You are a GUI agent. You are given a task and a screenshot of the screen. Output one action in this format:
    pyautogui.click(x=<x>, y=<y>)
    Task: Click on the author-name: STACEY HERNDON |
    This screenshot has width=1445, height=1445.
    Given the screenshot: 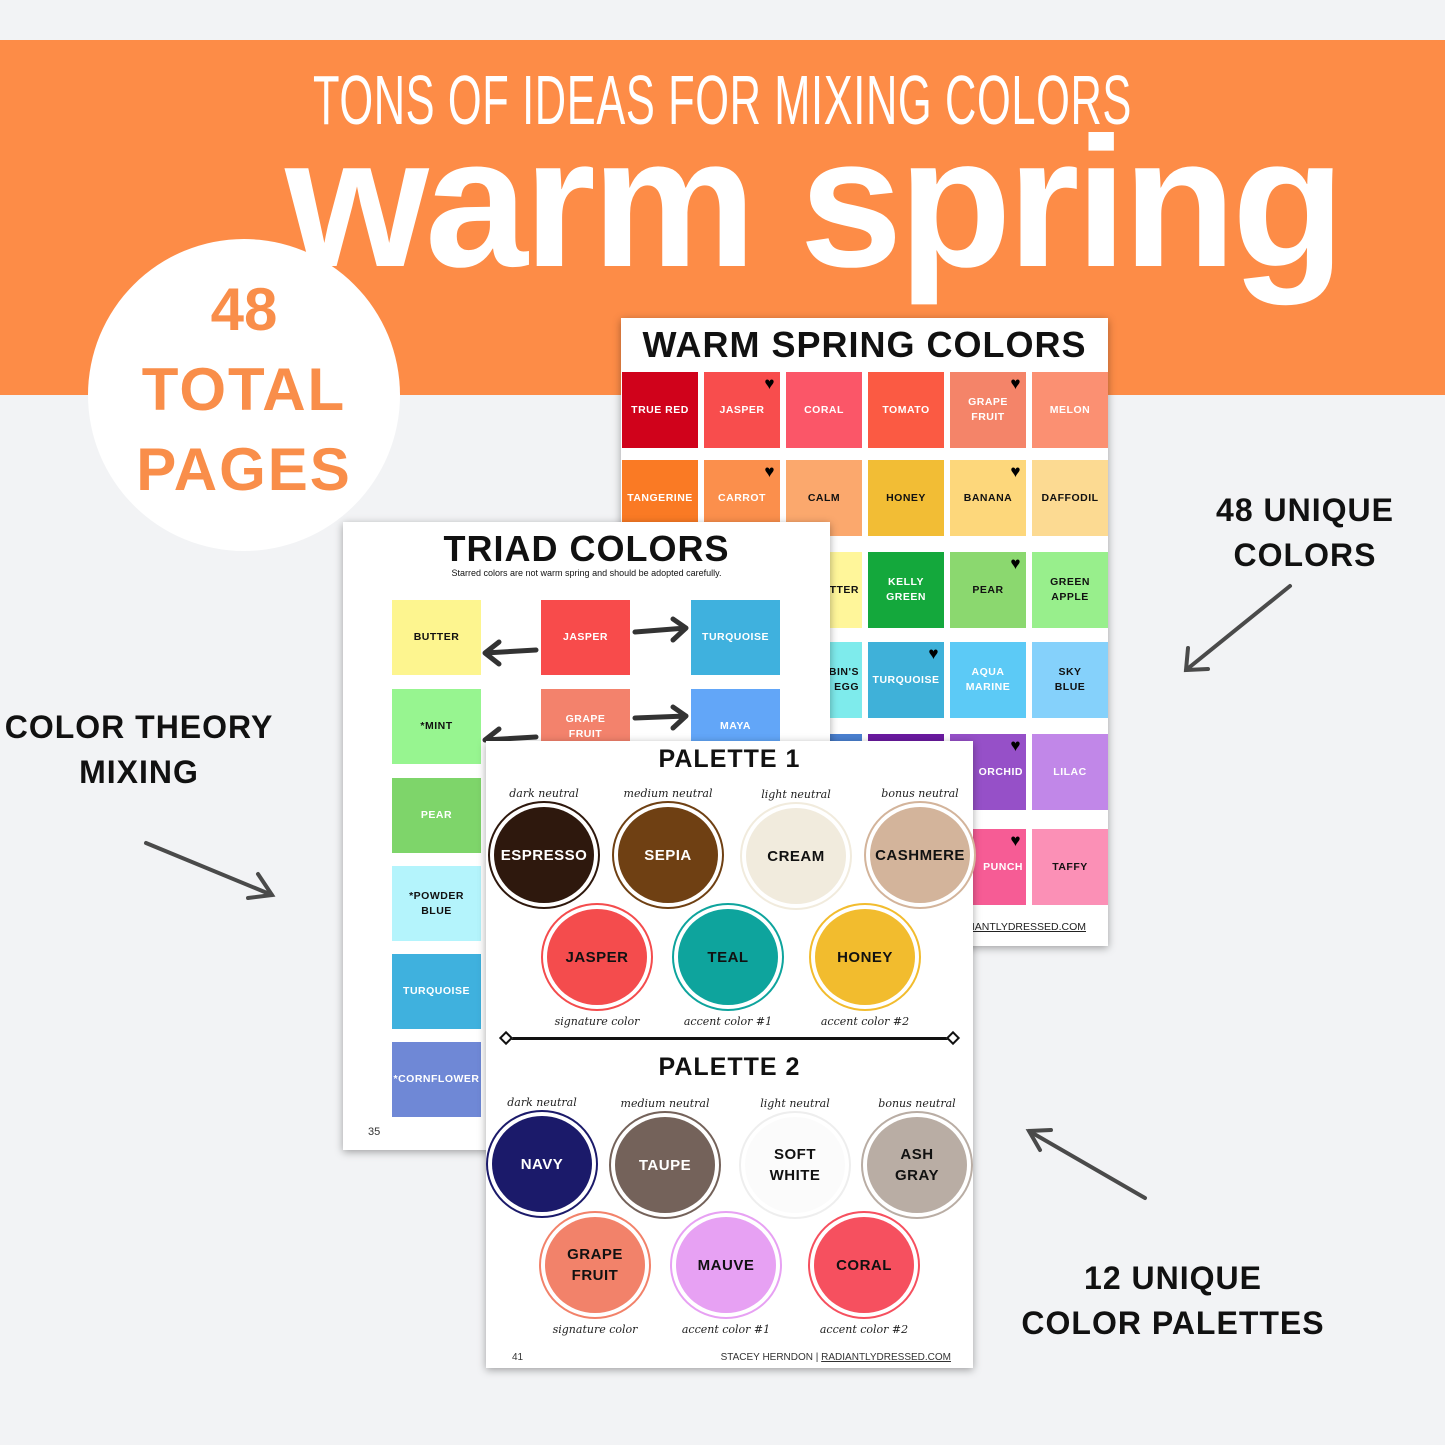 What is the action you would take?
    pyautogui.click(x=771, y=1357)
    